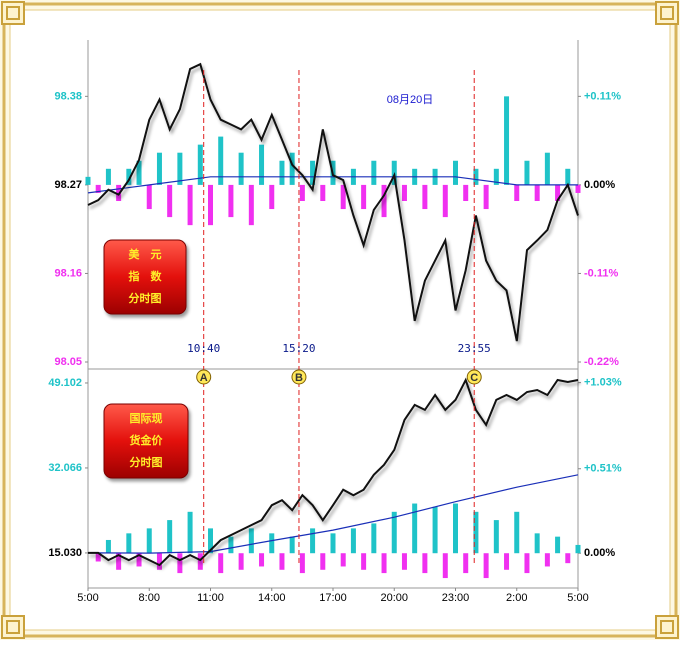 This screenshot has width=680, height=645. I want to click on y-tick-label: 98.16, so click(68, 273).